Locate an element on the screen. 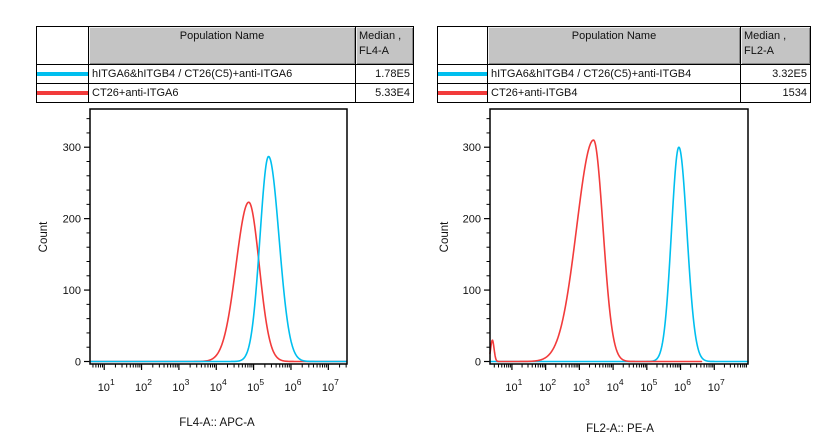 The width and height of the screenshot is (828, 445). population-name-cell: CT26+anti-ITGB4 is located at coordinates (614, 93).